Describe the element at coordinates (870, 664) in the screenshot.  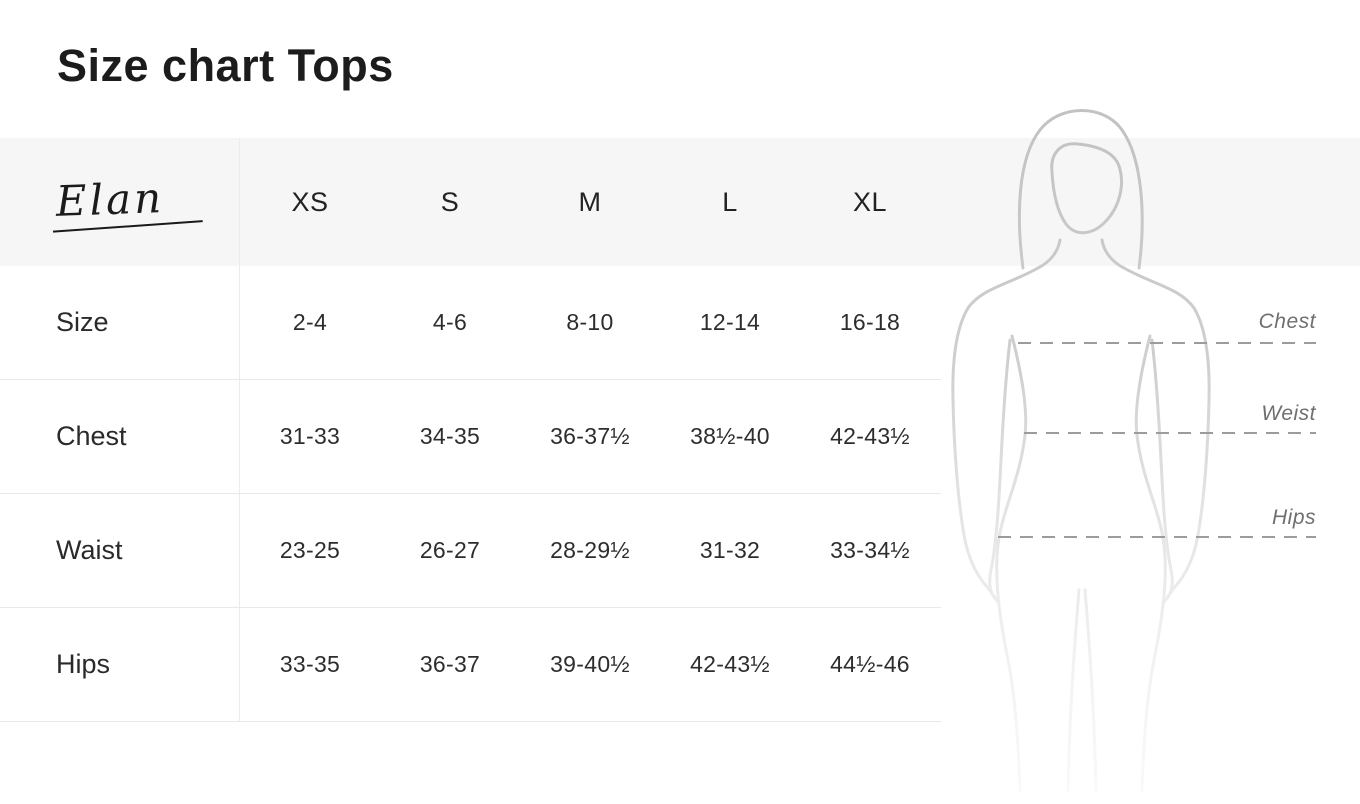
I see `cell-hips-xl: 44½-46` at that location.